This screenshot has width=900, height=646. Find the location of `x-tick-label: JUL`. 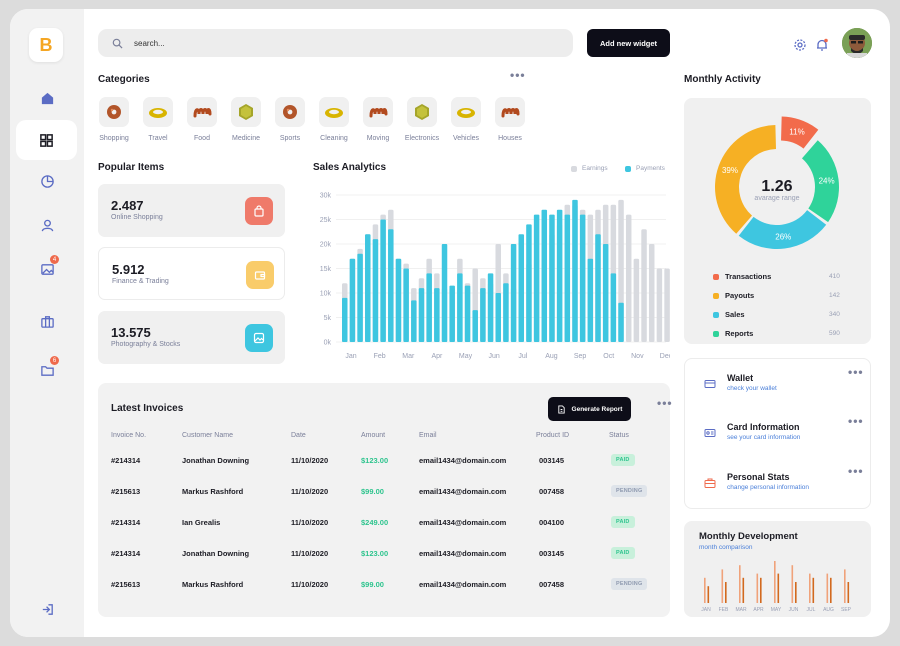

x-tick-label: JUL is located at coordinates (811, 610).